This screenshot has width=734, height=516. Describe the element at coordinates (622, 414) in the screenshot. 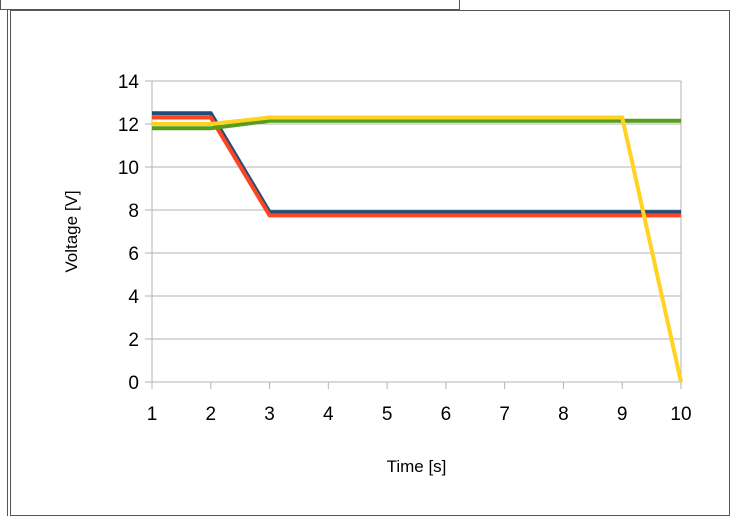

I see `x-tick-label: 9` at that location.